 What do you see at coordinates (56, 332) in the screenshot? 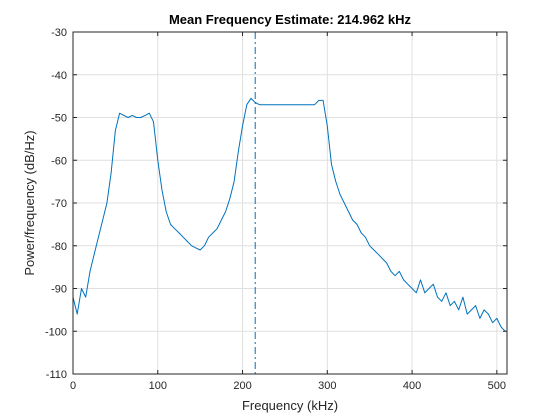
I see `y-tick-label: -100` at bounding box center [56, 332].